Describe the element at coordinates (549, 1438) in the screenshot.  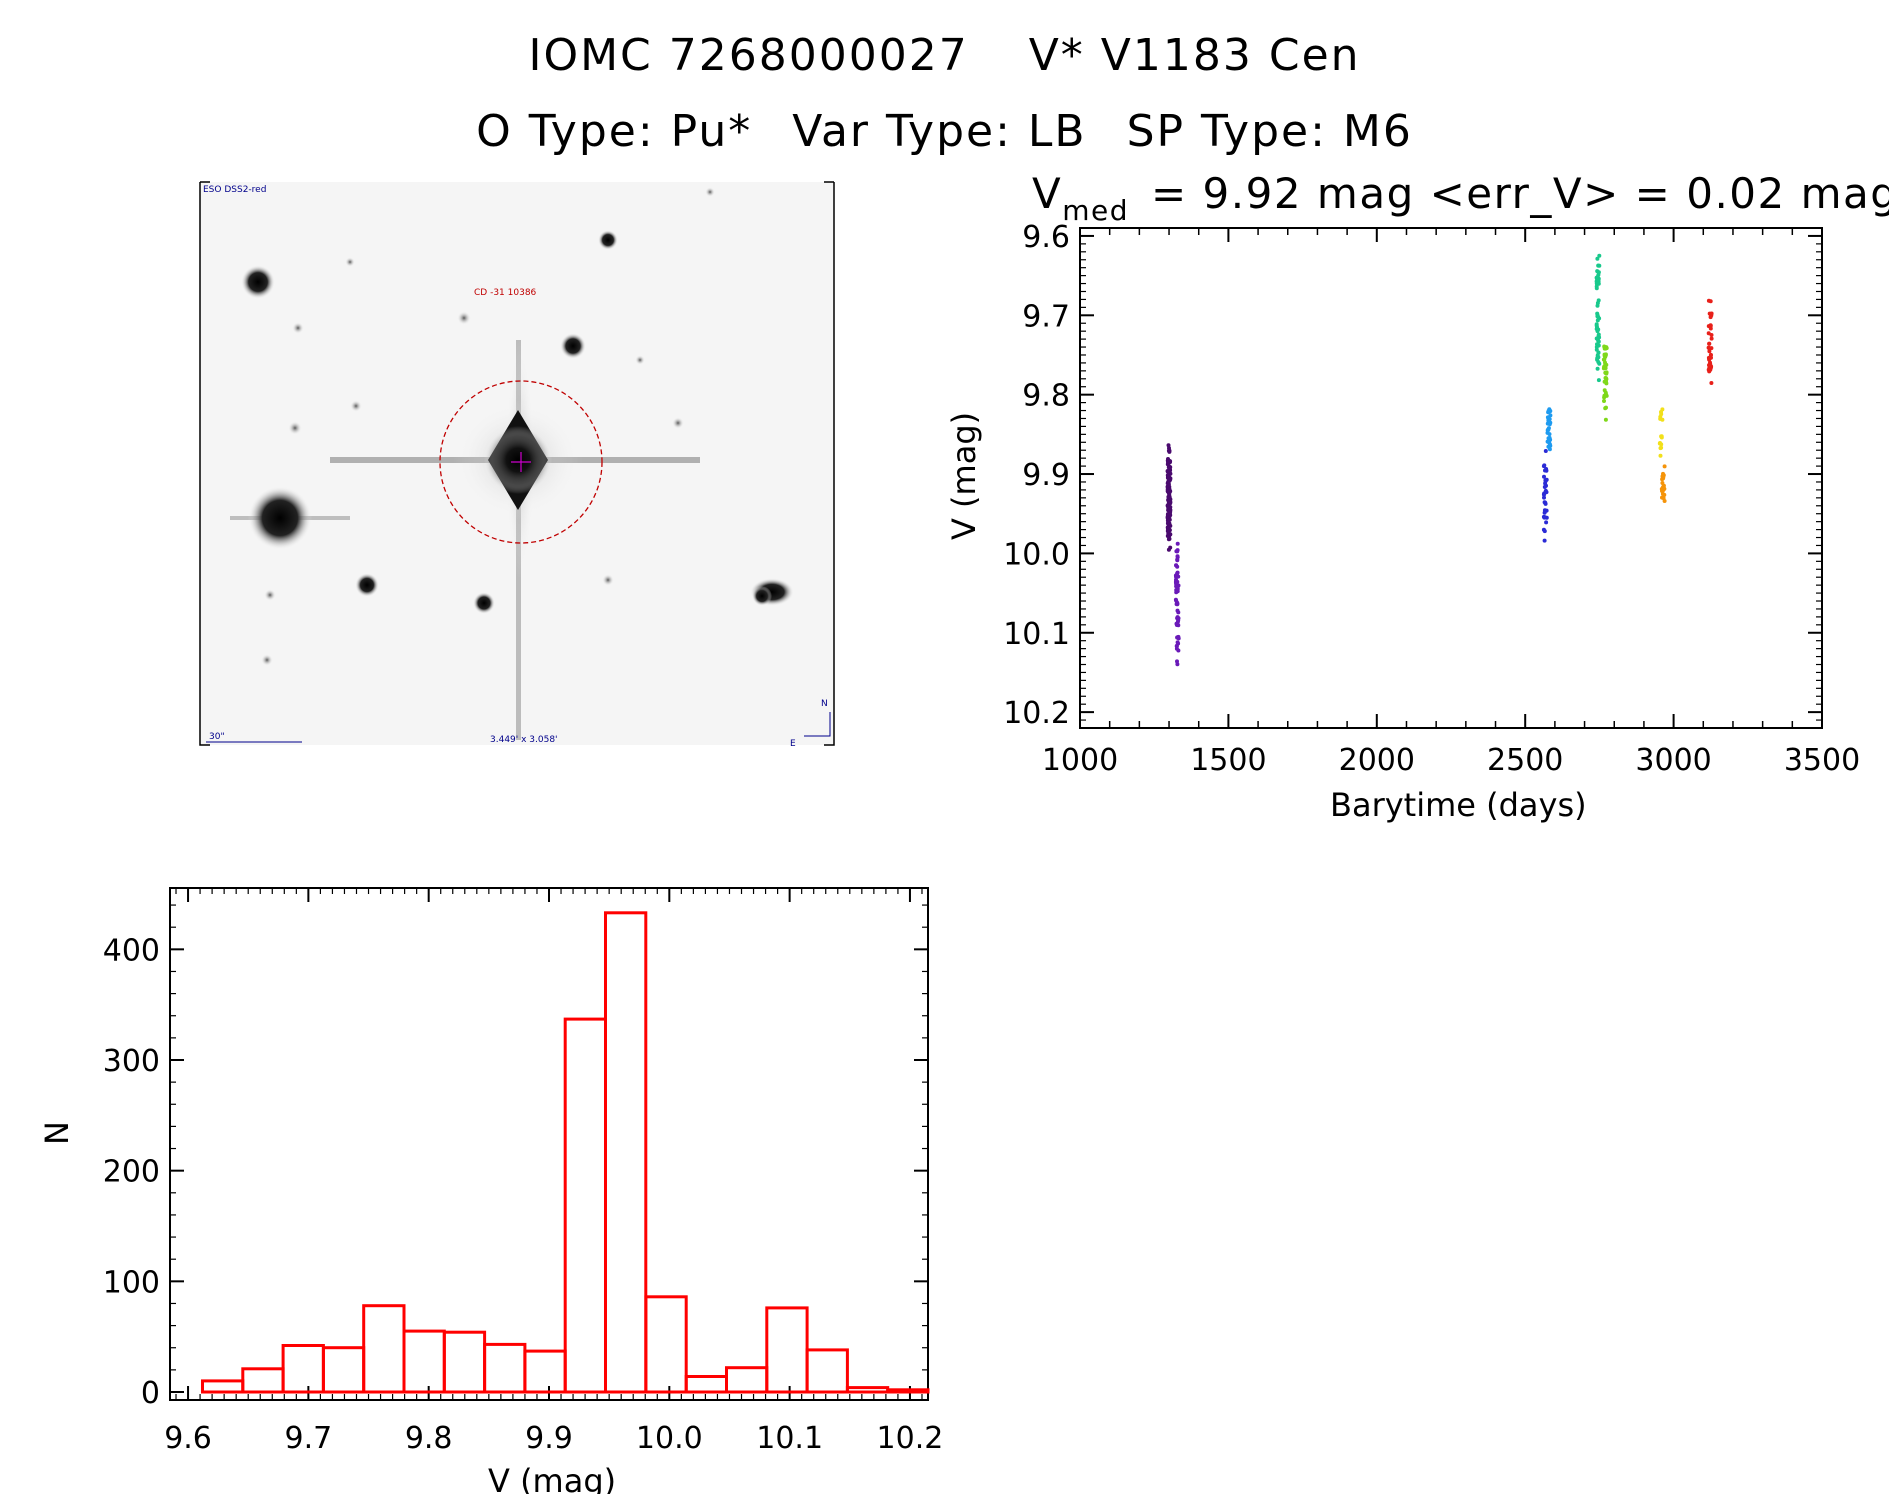
I see `x-tick-label: 9.9` at that location.